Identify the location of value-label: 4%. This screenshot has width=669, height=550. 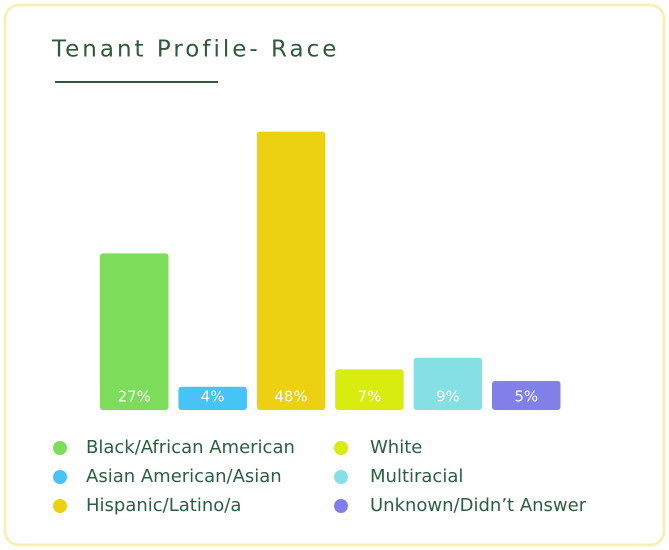
(213, 397).